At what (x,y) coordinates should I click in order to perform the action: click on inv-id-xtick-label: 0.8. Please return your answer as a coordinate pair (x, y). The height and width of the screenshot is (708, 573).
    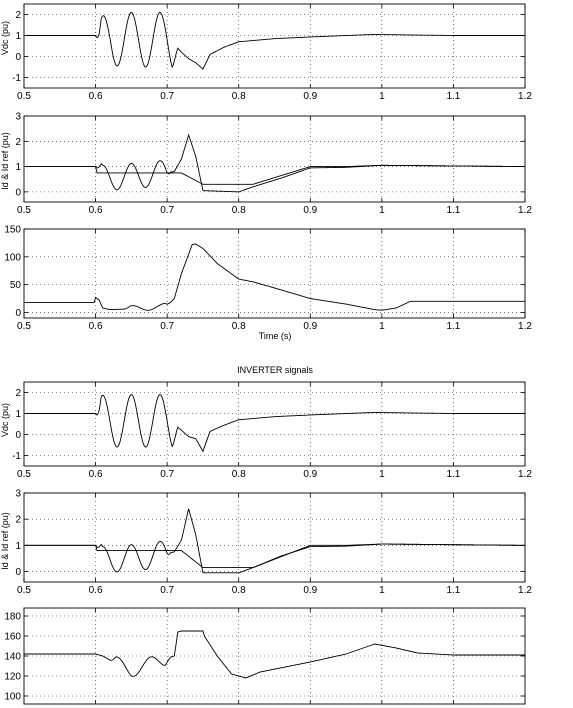
    Looking at the image, I should click on (239, 590).